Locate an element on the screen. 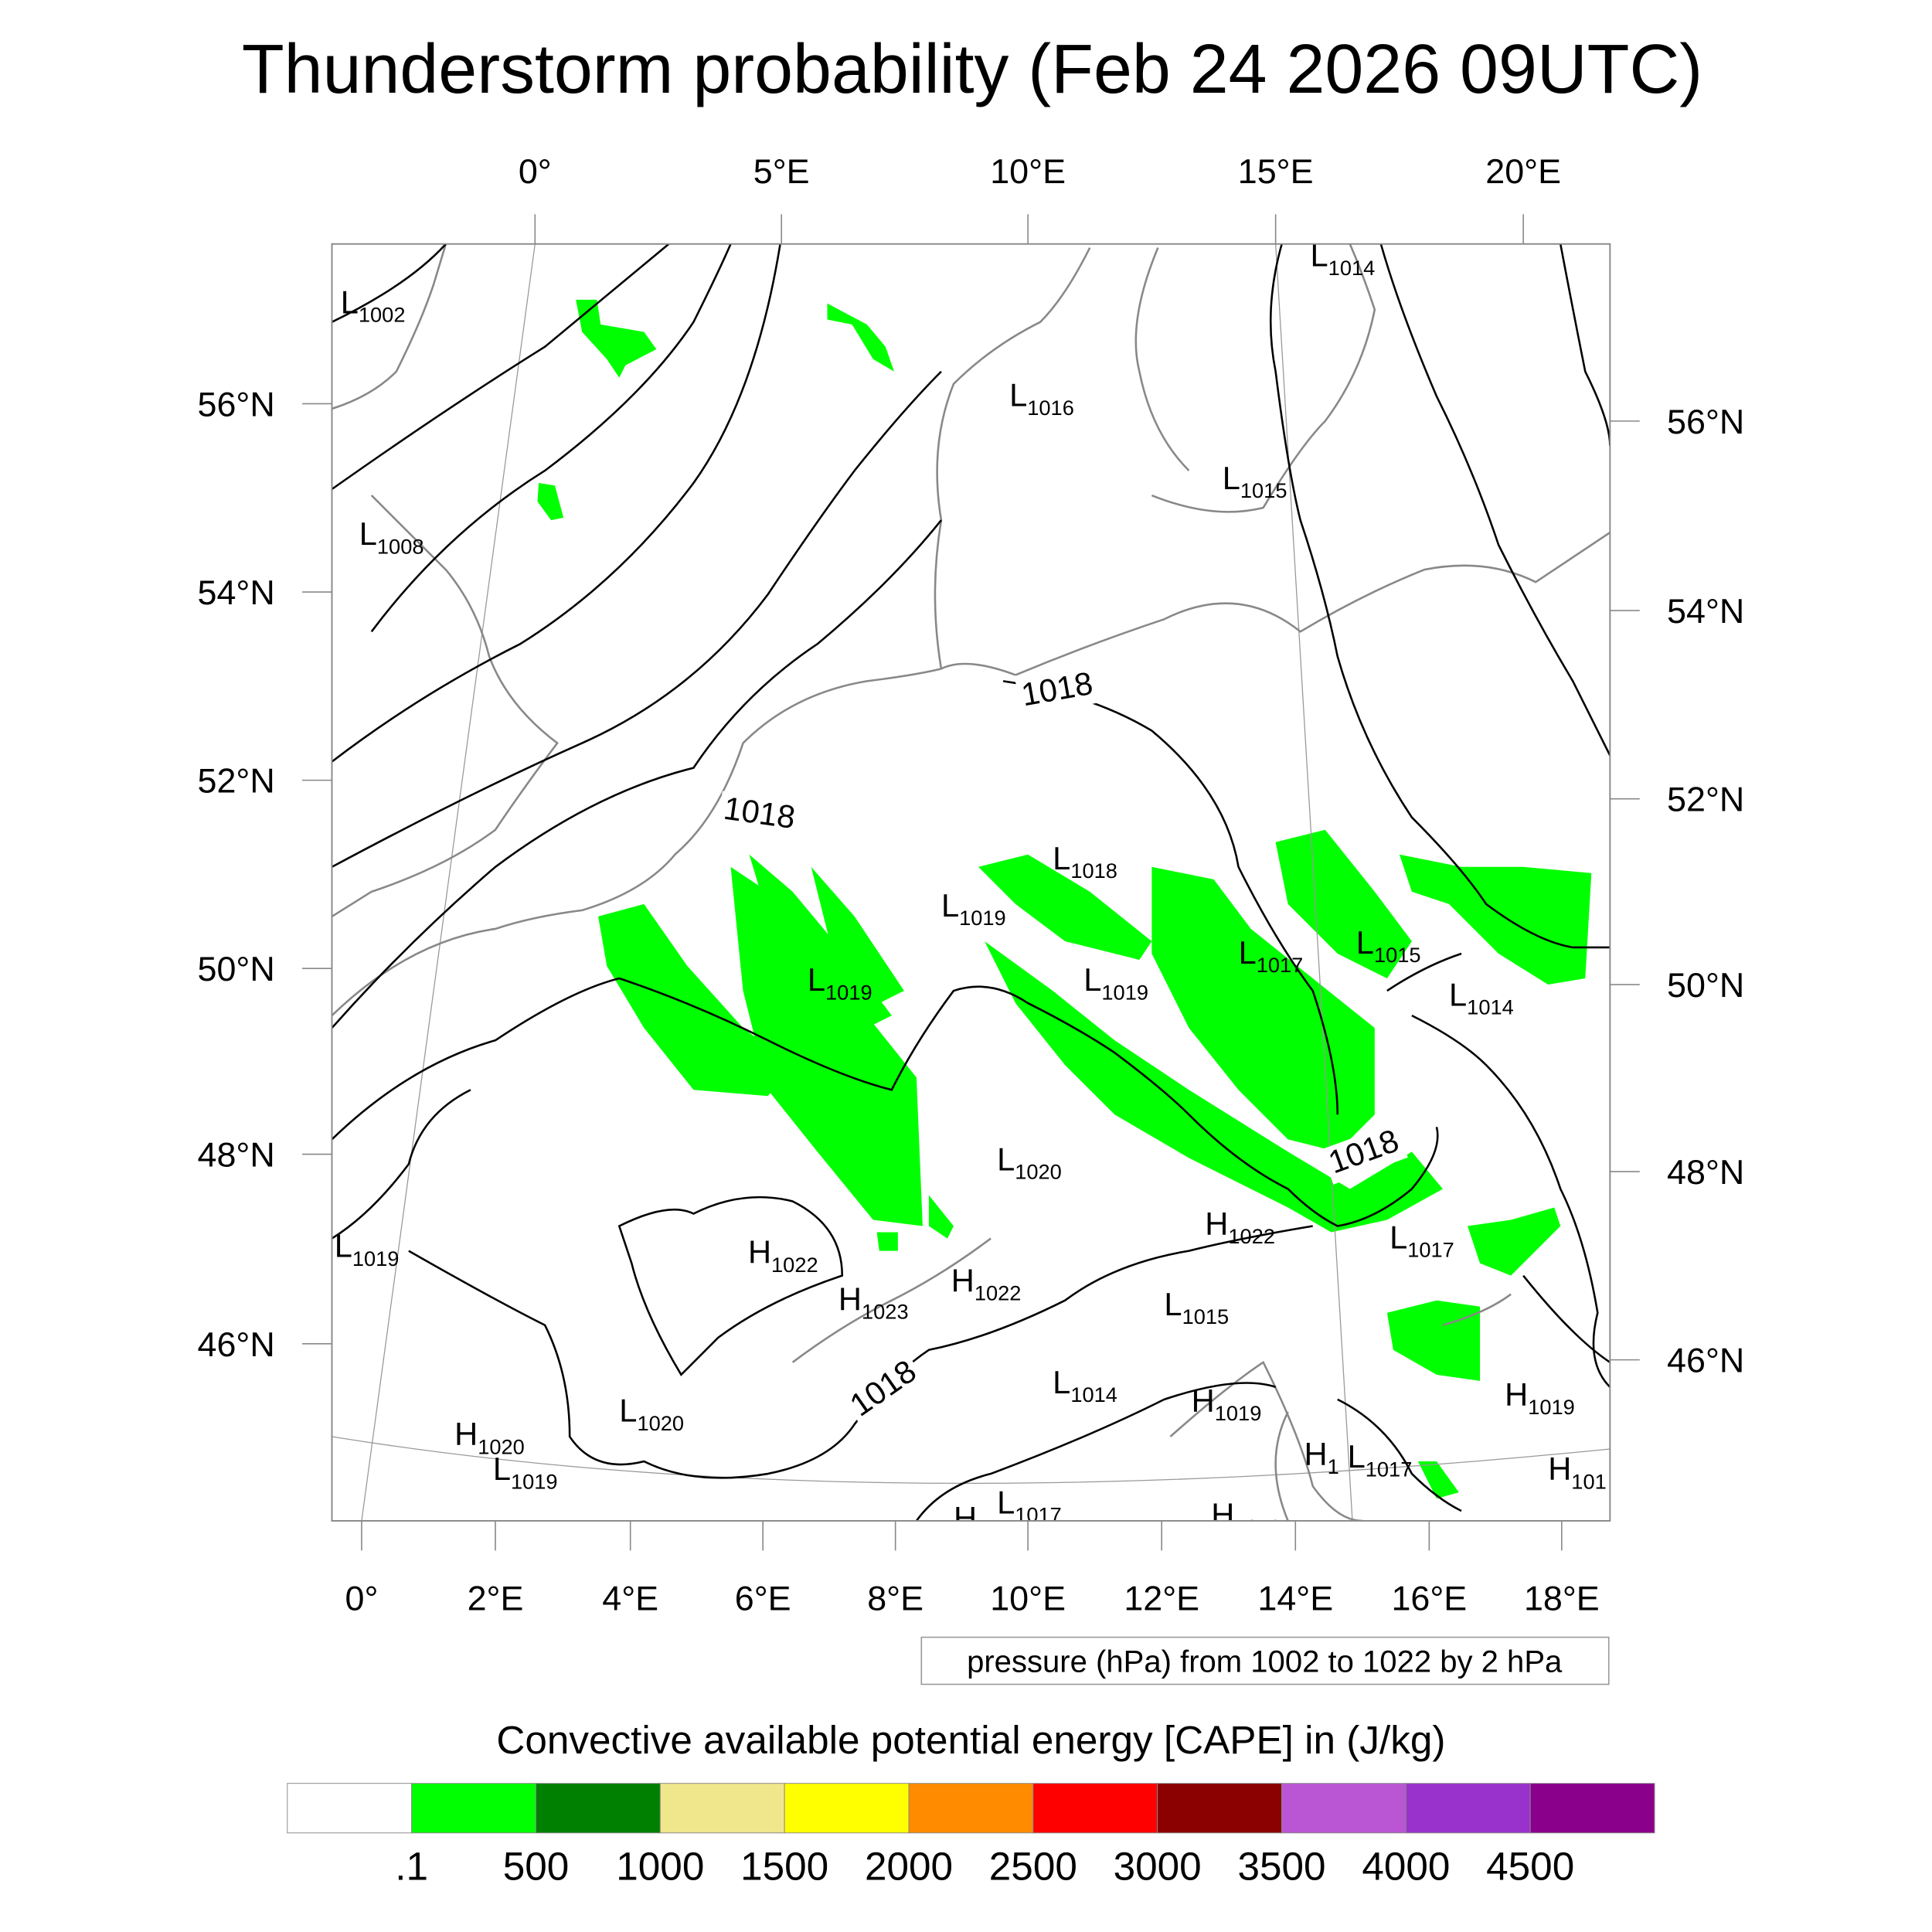 The image size is (1932, 1932). bottom-longitude-tick-label: 18°E is located at coordinates (1562, 1598).